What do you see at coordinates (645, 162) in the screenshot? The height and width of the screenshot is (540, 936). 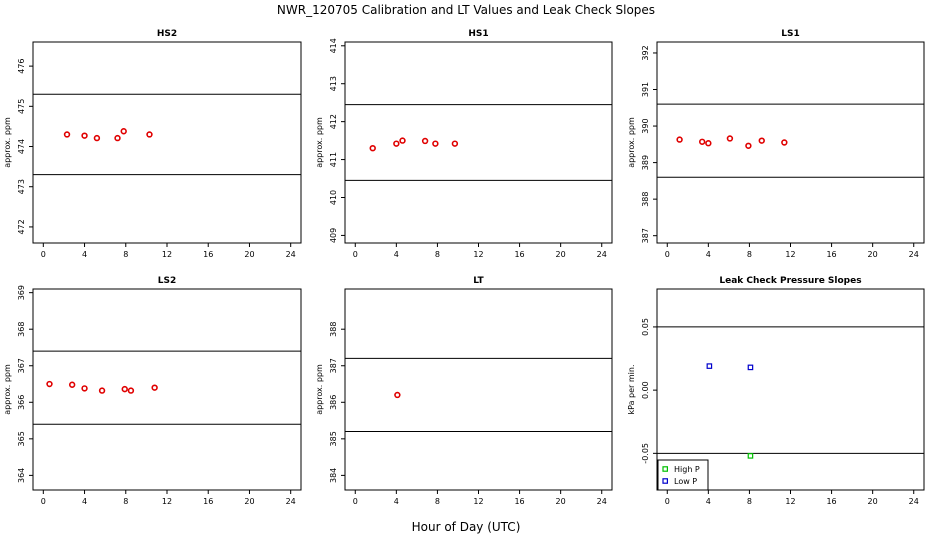 I see `y-tick-label: 389` at bounding box center [645, 162].